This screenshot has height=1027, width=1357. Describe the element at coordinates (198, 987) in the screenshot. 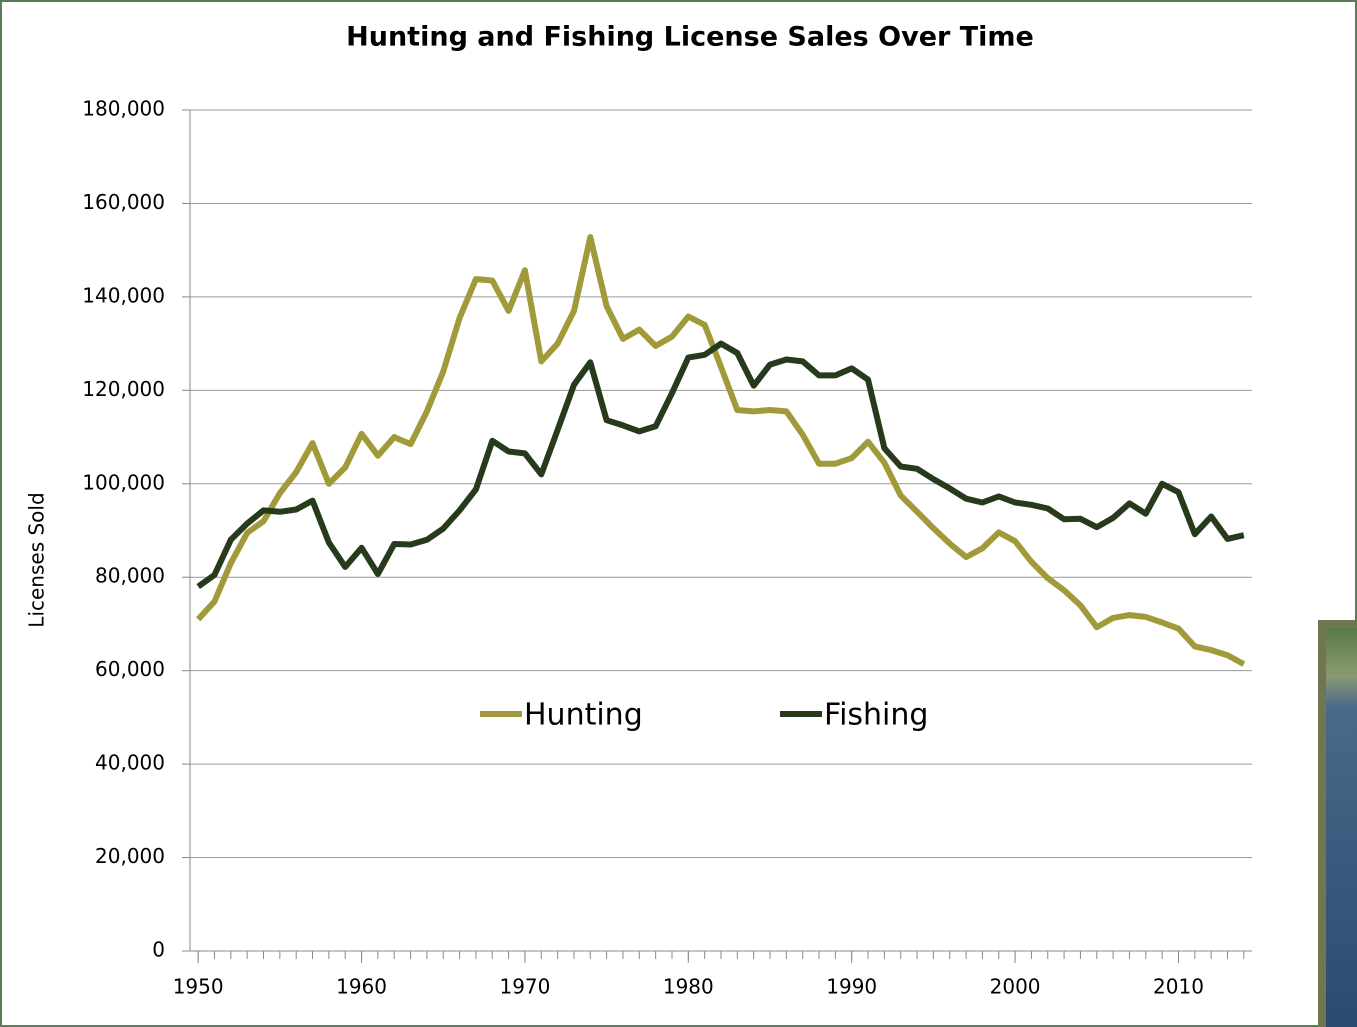

I see `x-tick-label: 1950` at that location.